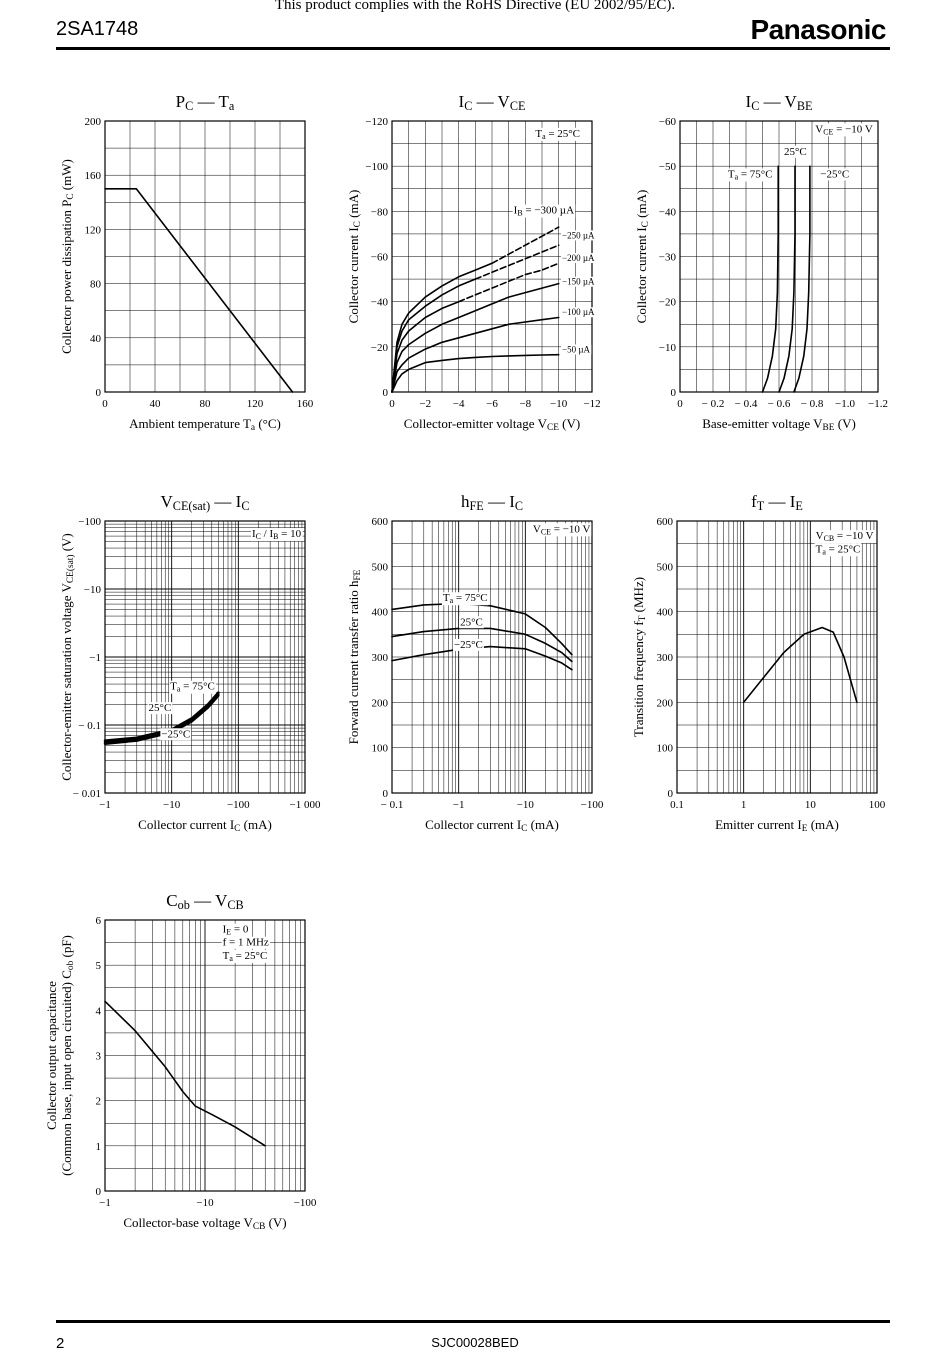 This screenshot has height=1368, width=950. What do you see at coordinates (473, 1321) in the screenshot?
I see `footer-rule` at bounding box center [473, 1321].